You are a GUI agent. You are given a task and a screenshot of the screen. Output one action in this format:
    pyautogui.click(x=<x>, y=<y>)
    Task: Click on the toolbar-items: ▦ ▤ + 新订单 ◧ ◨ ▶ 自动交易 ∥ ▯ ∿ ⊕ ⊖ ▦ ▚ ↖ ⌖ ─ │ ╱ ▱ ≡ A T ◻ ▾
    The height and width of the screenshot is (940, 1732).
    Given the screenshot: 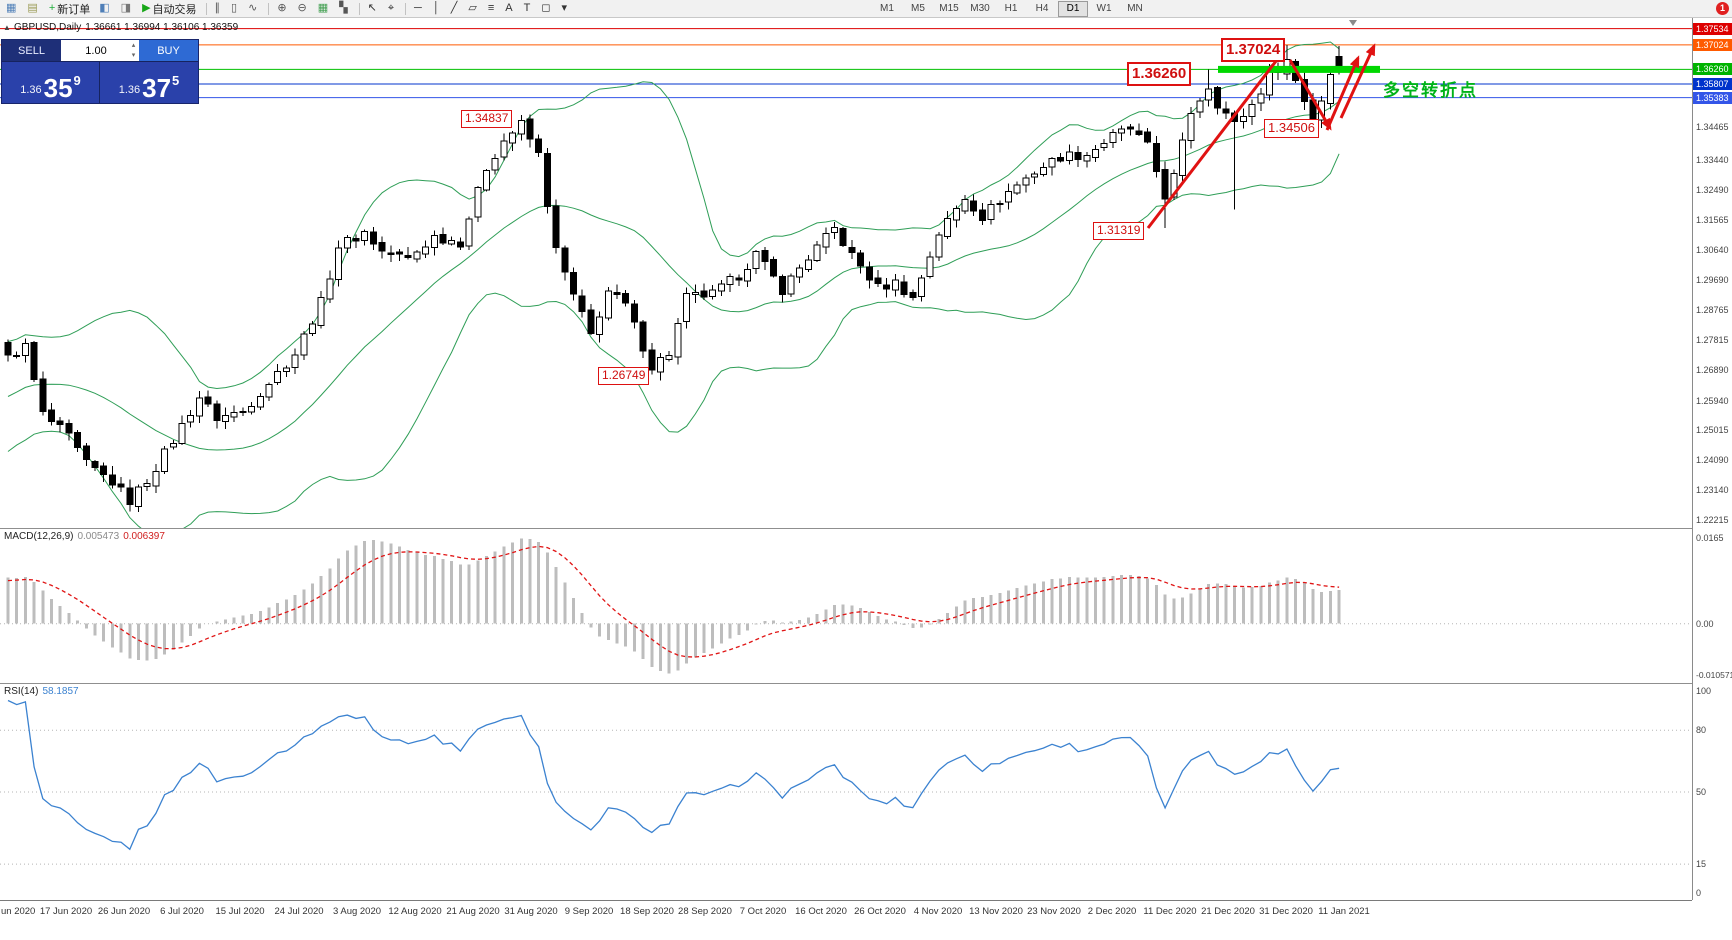 What is the action you would take?
    pyautogui.click(x=287, y=8)
    